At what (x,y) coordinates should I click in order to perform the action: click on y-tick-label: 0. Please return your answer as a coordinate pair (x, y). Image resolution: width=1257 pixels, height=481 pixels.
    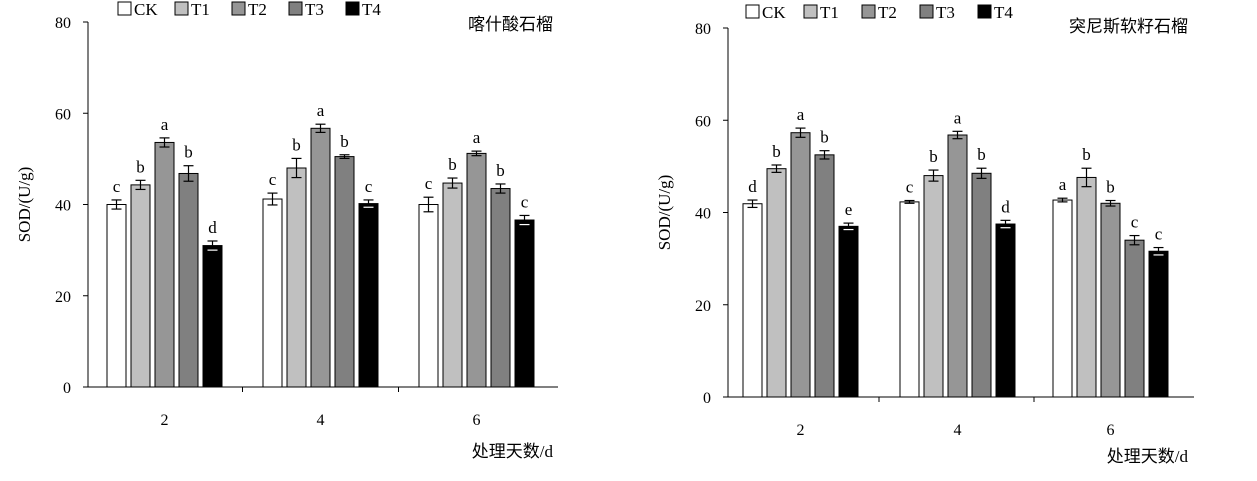
    Looking at the image, I should click on (67, 388).